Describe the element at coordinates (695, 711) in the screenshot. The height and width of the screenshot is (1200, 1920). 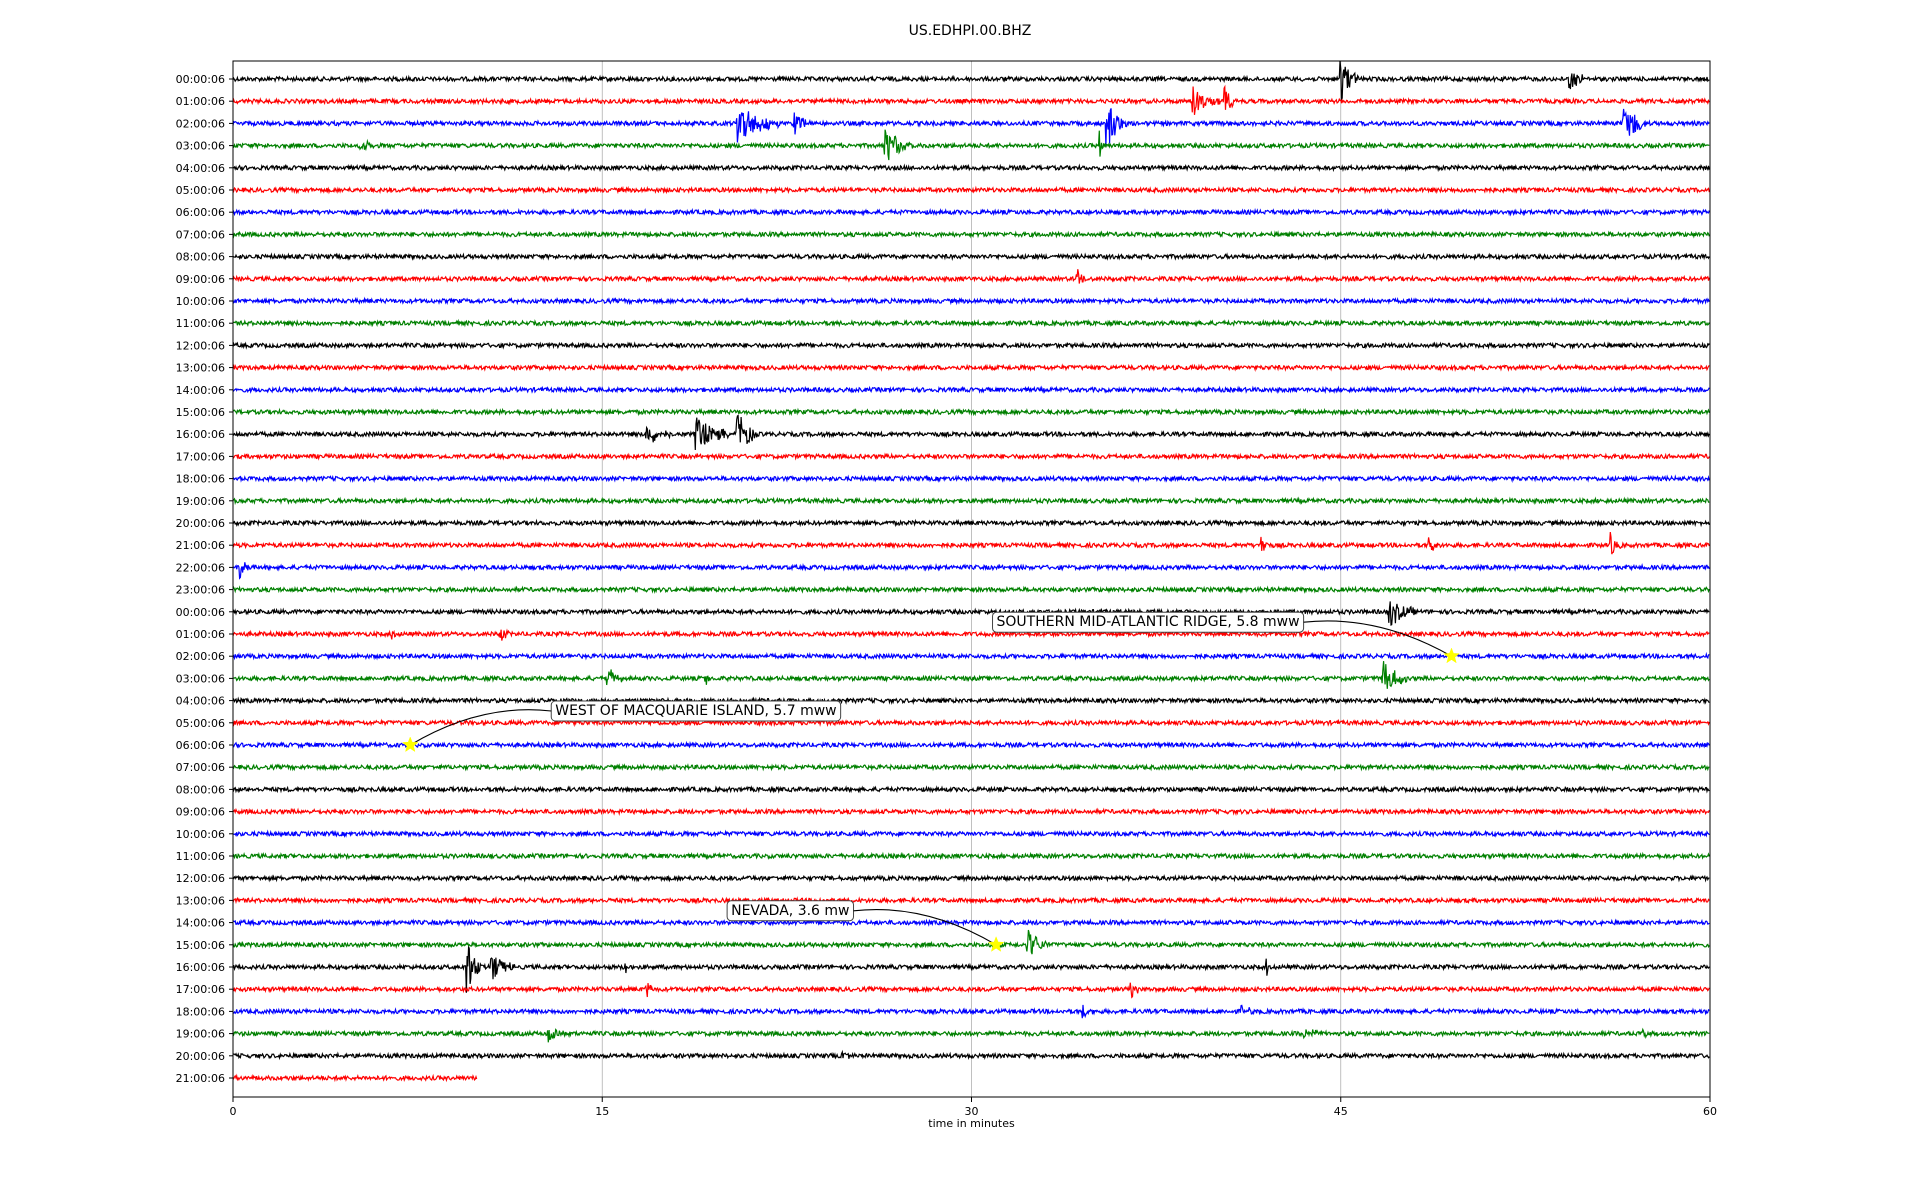
I see `annotation-label: WEST OF MACQUARIE ISLAND, 5.7 mww` at that location.